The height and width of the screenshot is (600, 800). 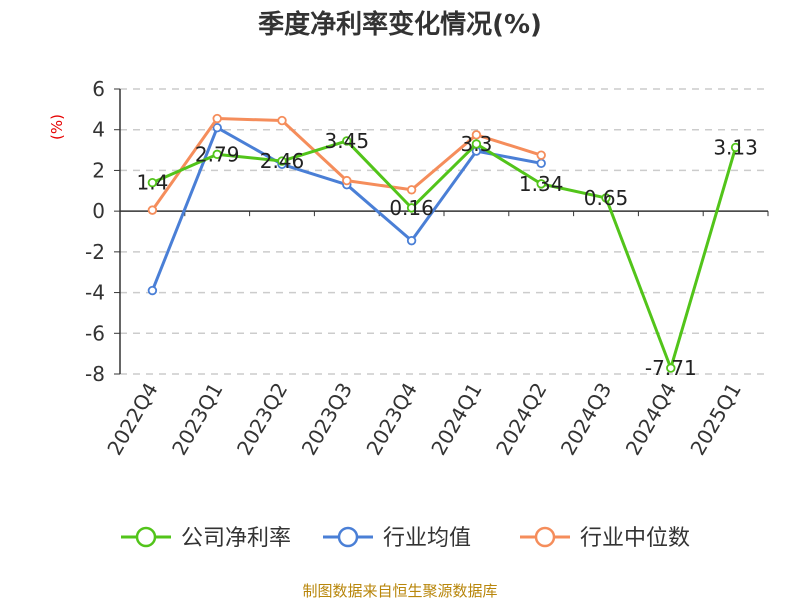 I want to click on data-label: 3.3, so click(x=476, y=144).